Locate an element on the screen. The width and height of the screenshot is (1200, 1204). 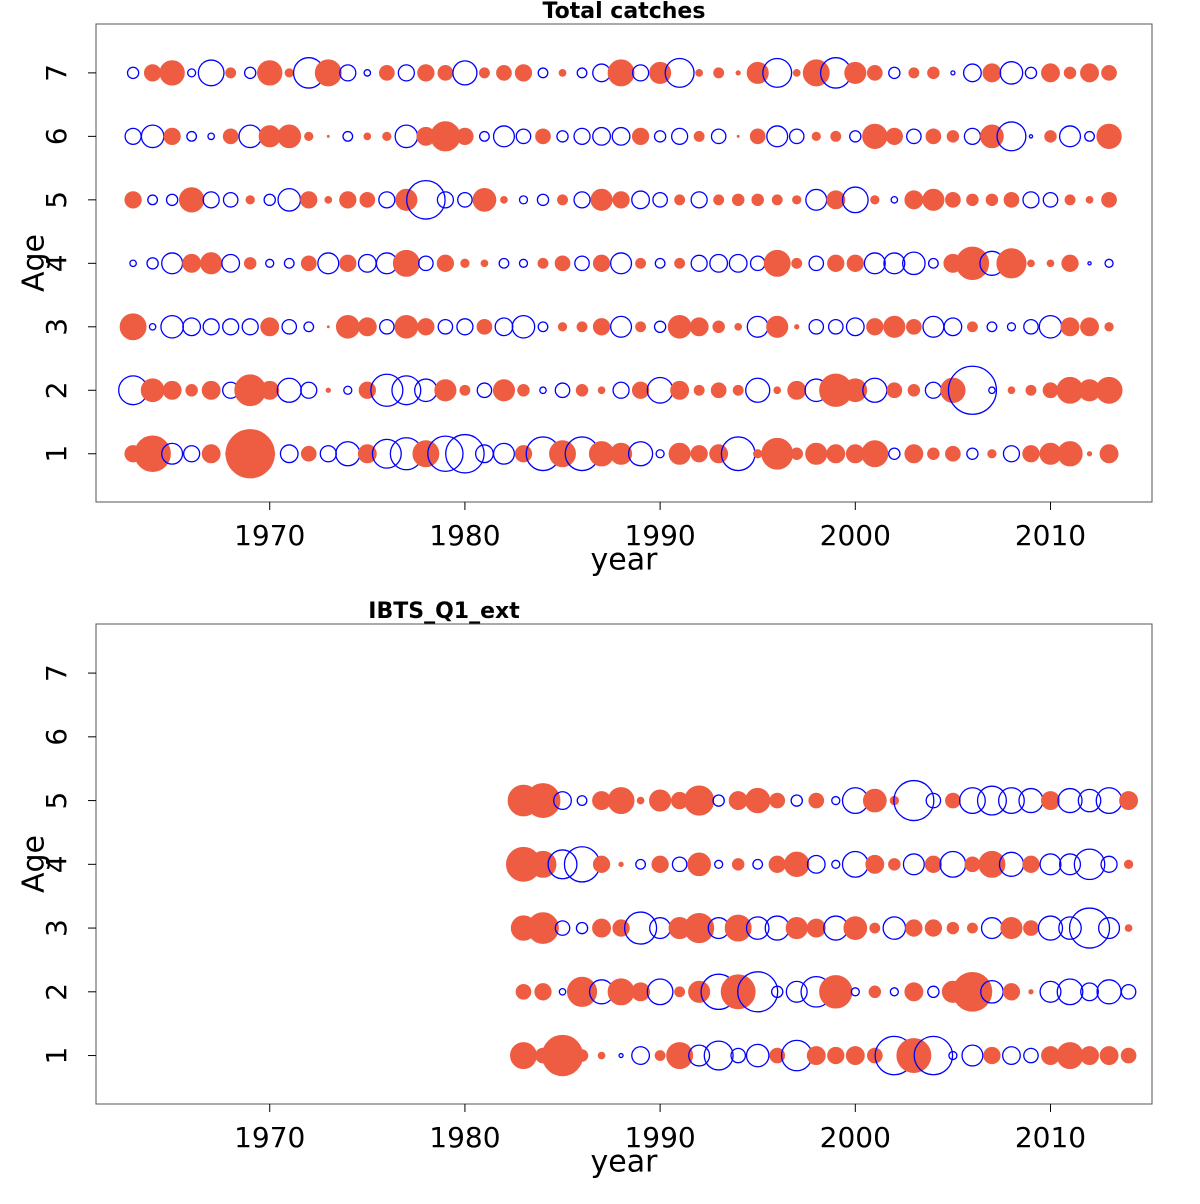
y-tick-label: 1 is located at coordinates (56, 454).